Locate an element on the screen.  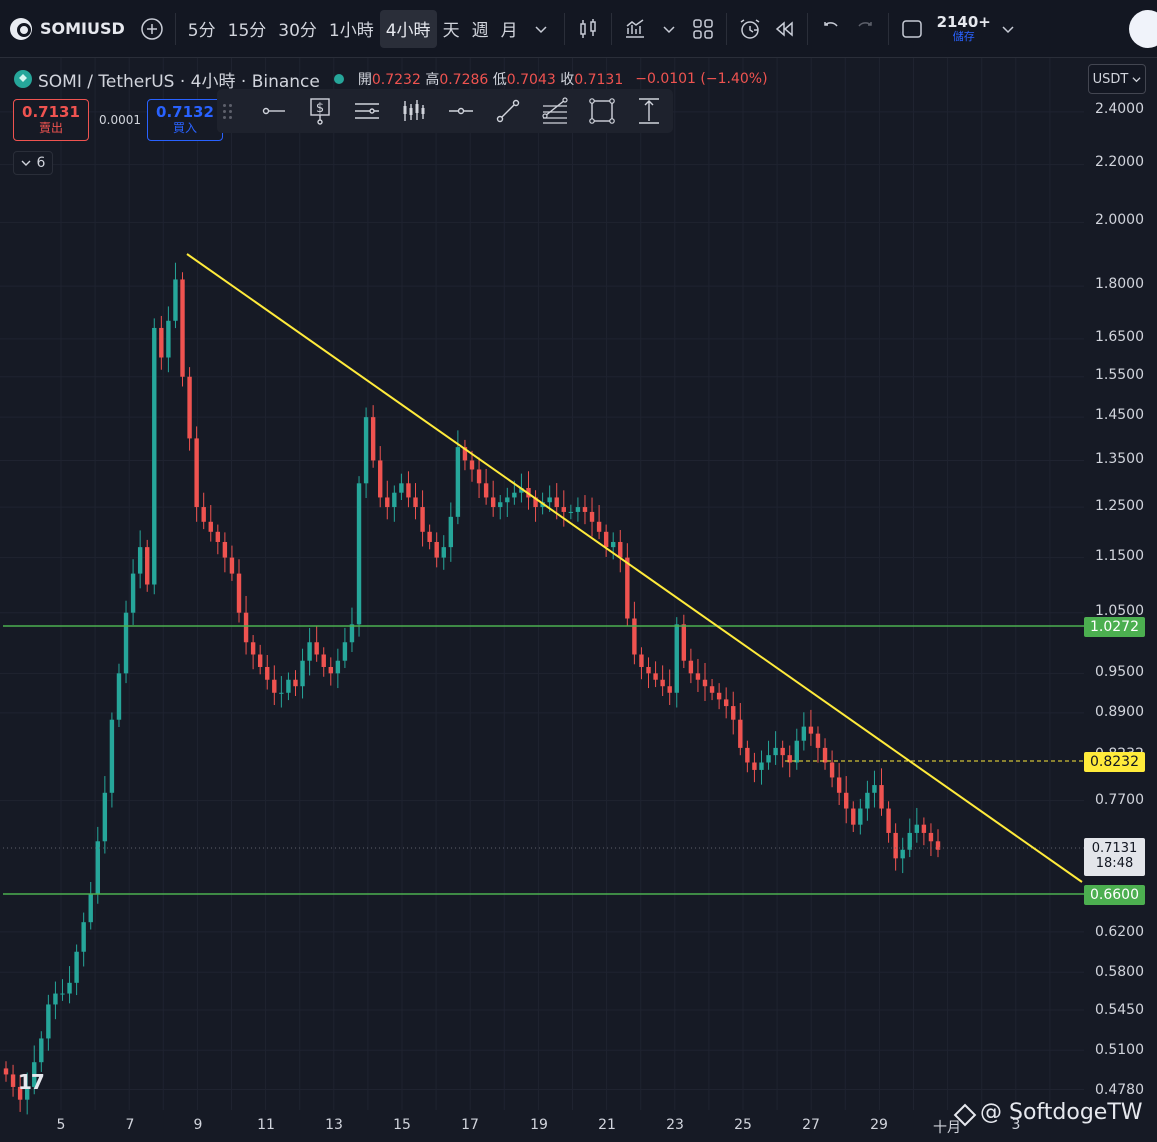
compare-add-button is located at coordinates (152, 29).